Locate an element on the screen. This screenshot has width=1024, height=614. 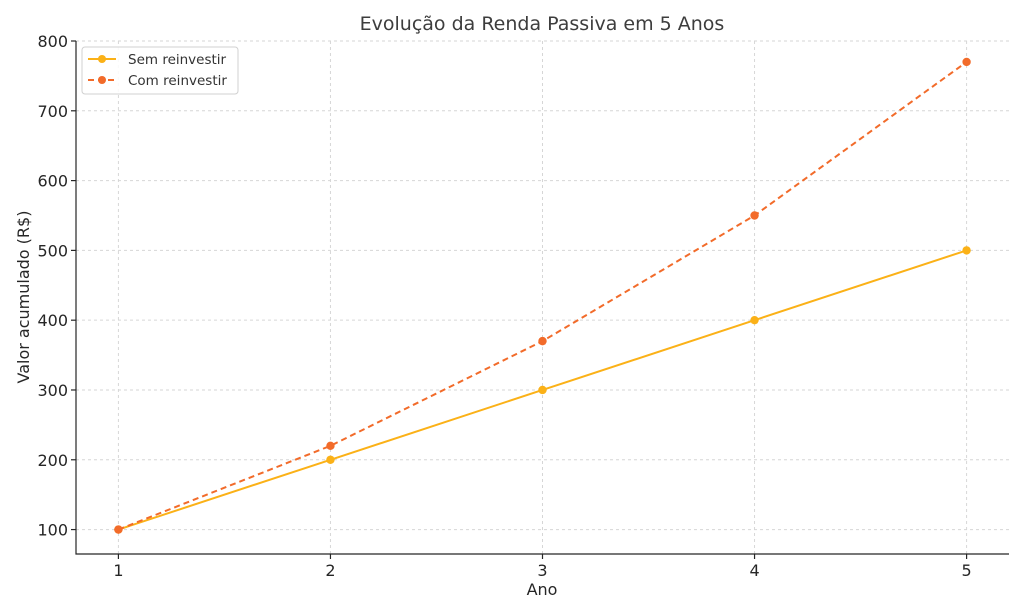
x-tick-label: 1 is located at coordinates (118, 570).